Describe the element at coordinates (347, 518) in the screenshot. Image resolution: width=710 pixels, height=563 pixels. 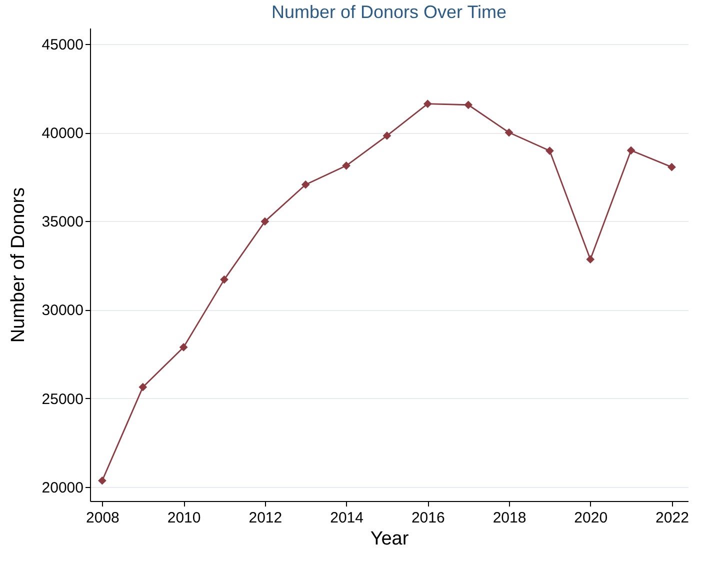
I see `x-tick-label: 2014` at that location.